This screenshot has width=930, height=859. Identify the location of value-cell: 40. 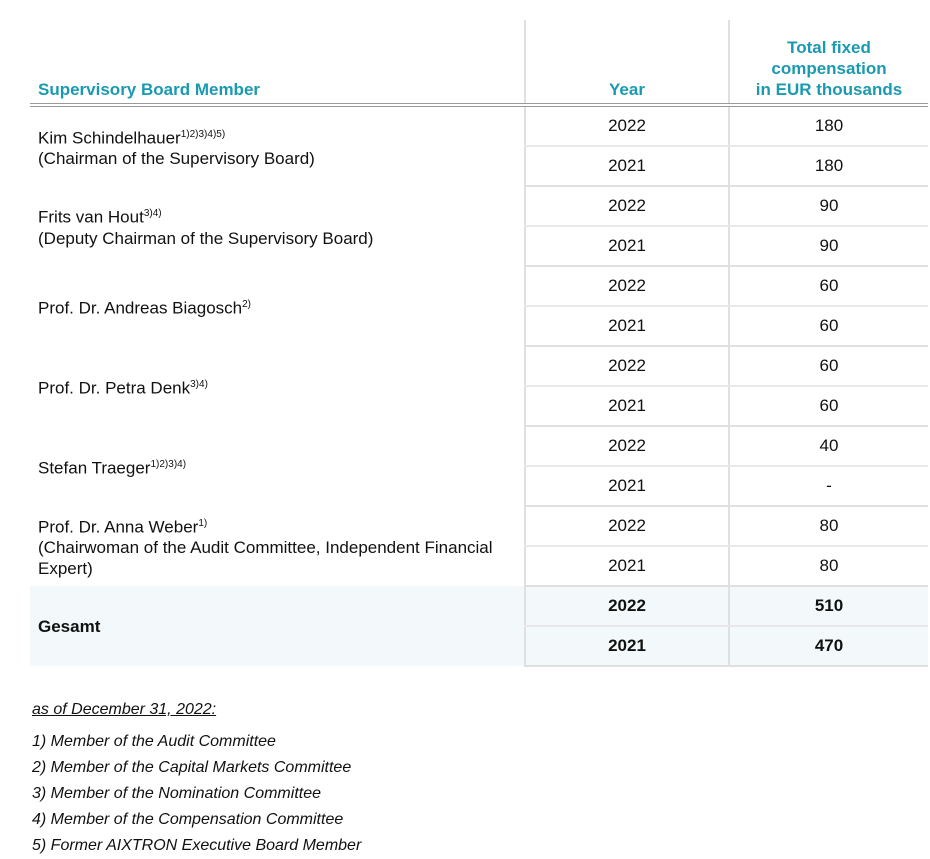
(828, 446).